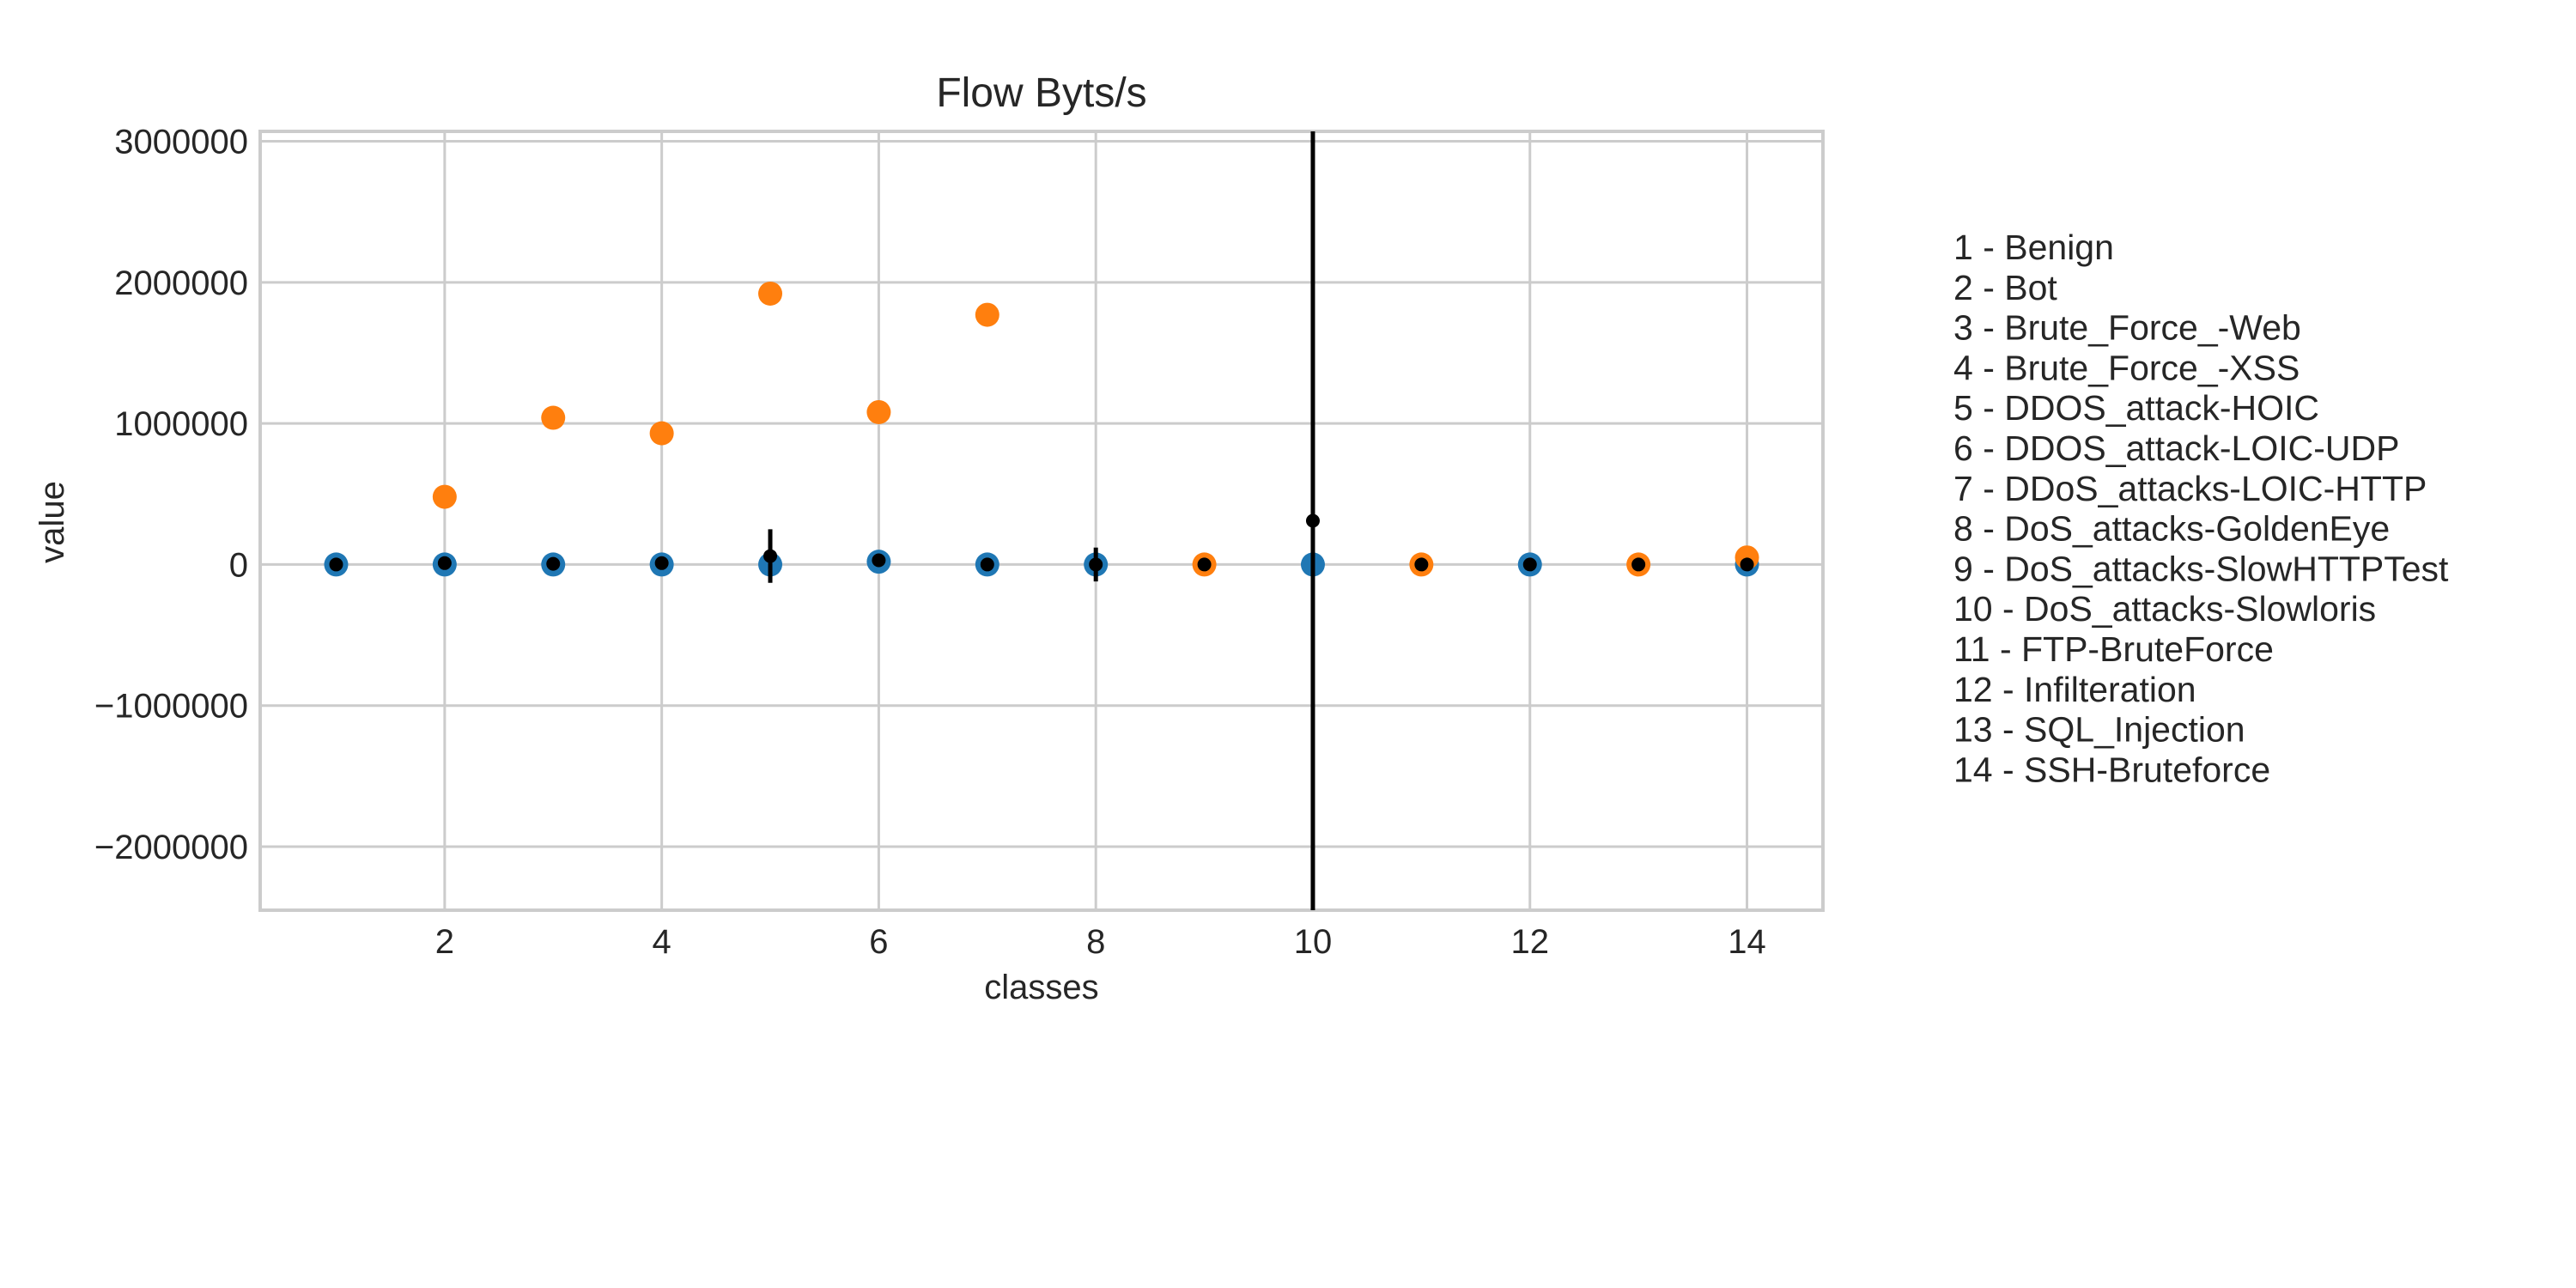  Describe the element at coordinates (1747, 942) in the screenshot. I see `x-tick-label: 14` at that location.